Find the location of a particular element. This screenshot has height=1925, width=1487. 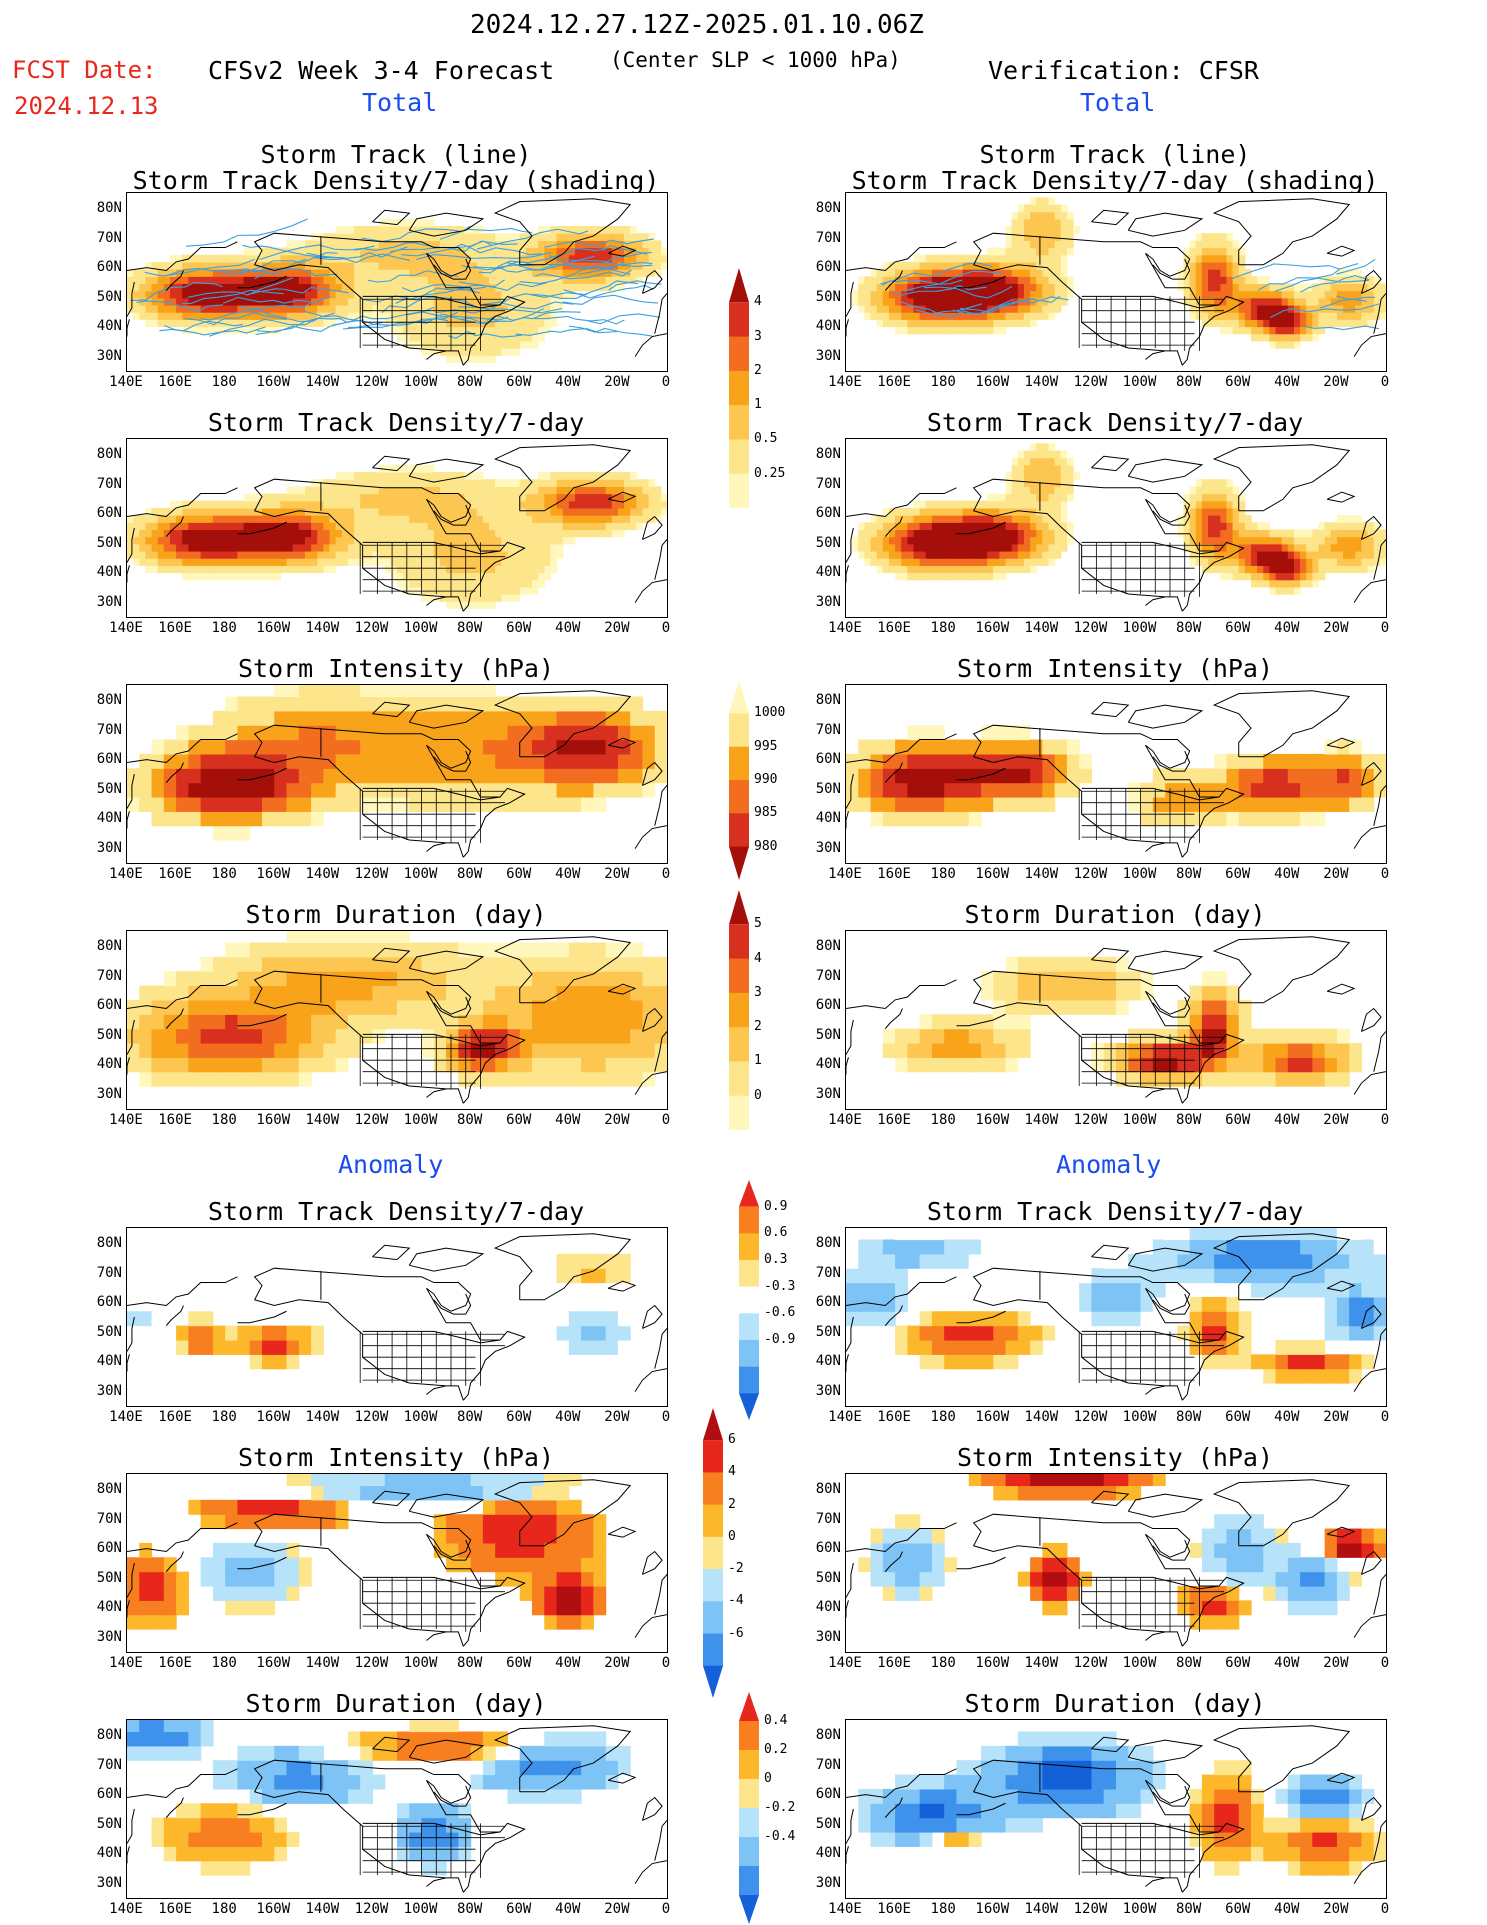

colorbar-label: 2 is located at coordinates (758, 370).